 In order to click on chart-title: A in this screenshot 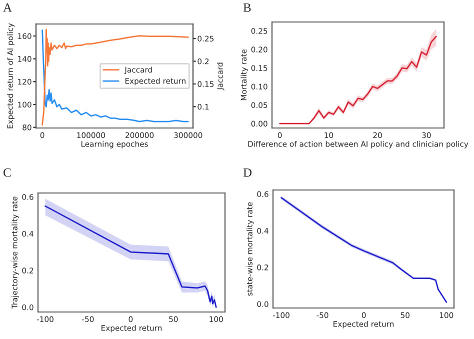, I will do `click(7, 7)`.